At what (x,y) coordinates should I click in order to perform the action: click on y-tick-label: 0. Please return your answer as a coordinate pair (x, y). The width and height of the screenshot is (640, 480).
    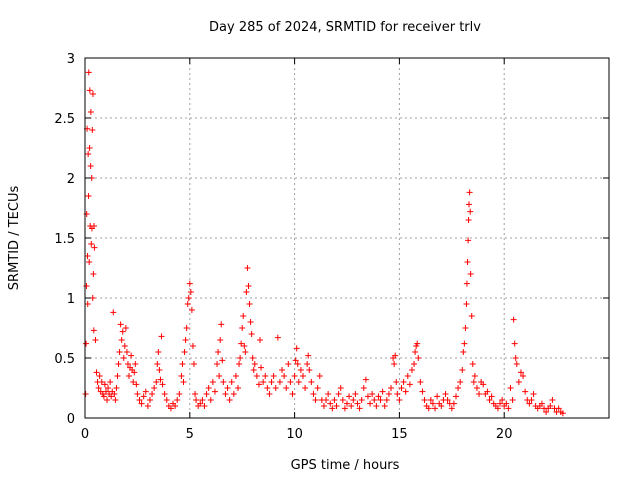
    Looking at the image, I should click on (71, 419).